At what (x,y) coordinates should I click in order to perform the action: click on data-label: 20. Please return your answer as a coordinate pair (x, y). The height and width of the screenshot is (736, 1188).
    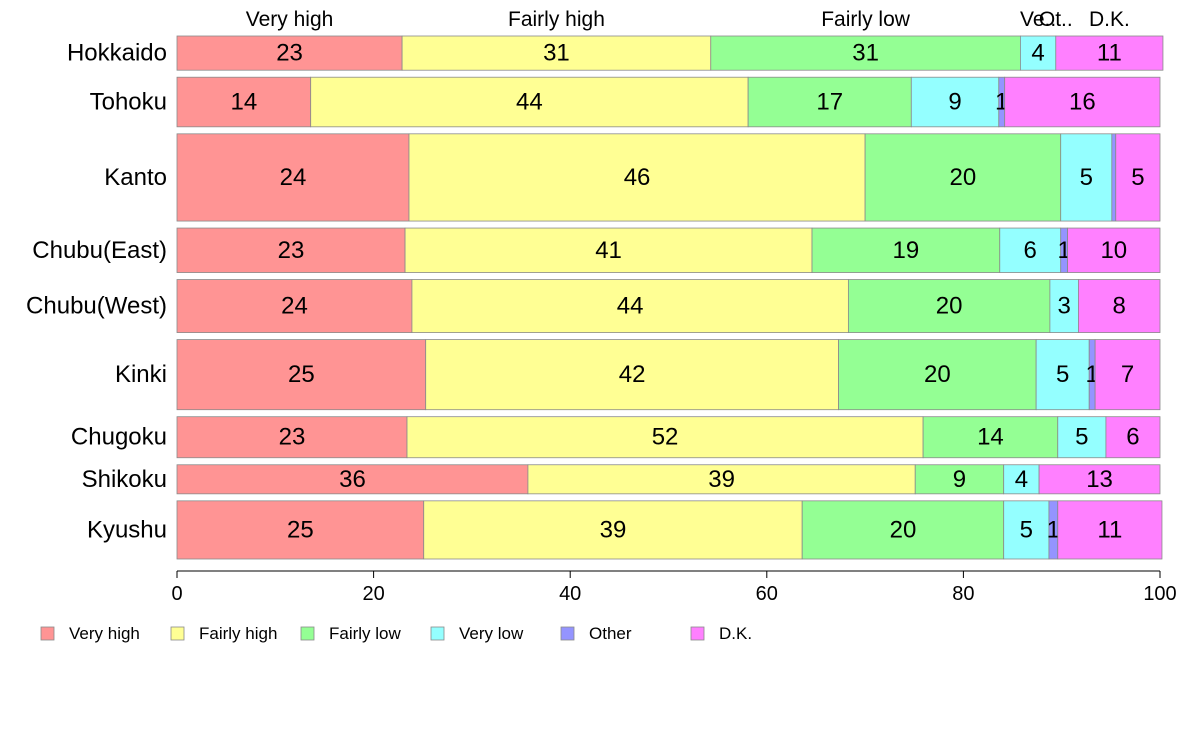
    Looking at the image, I should click on (963, 177).